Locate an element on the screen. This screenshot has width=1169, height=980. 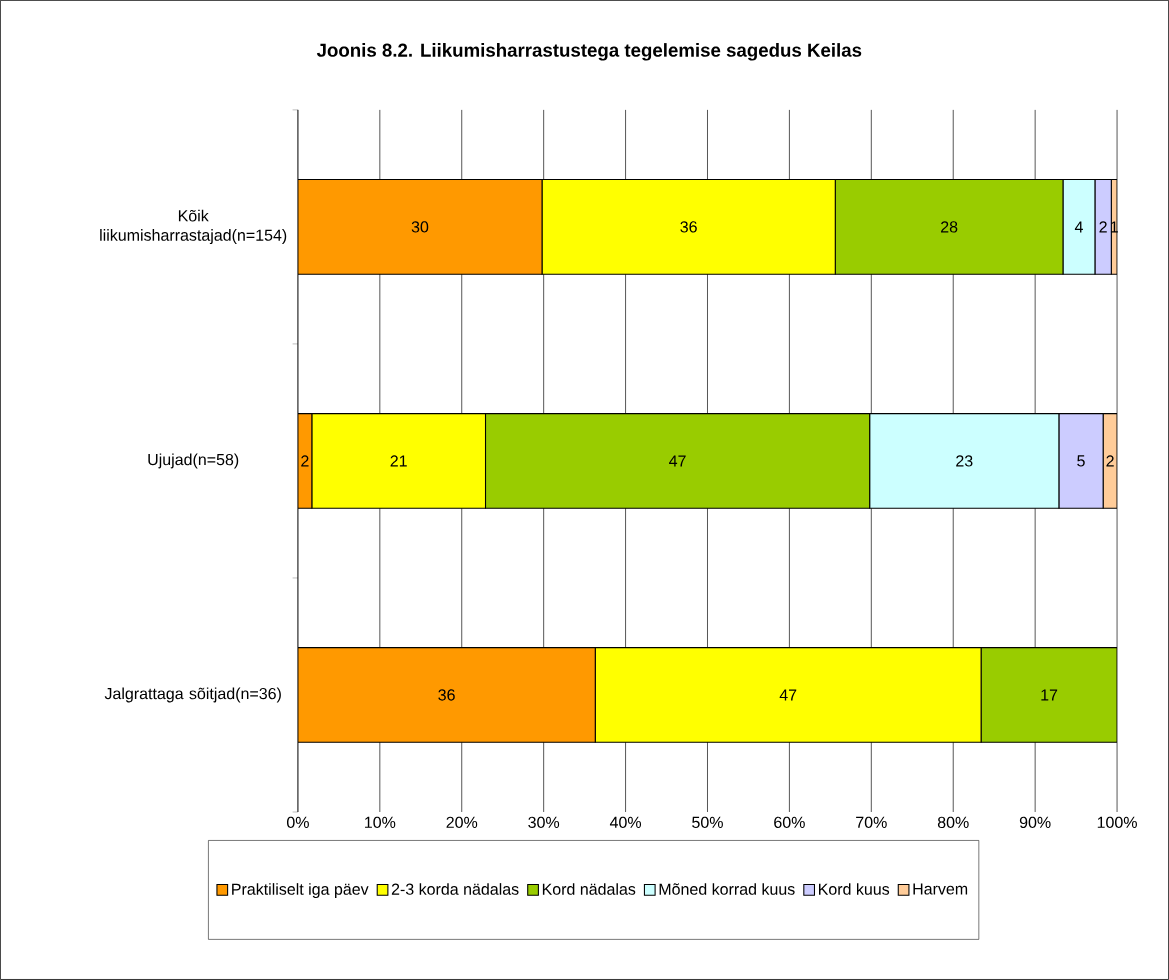
x-tick-label: 70% is located at coordinates (871, 822).